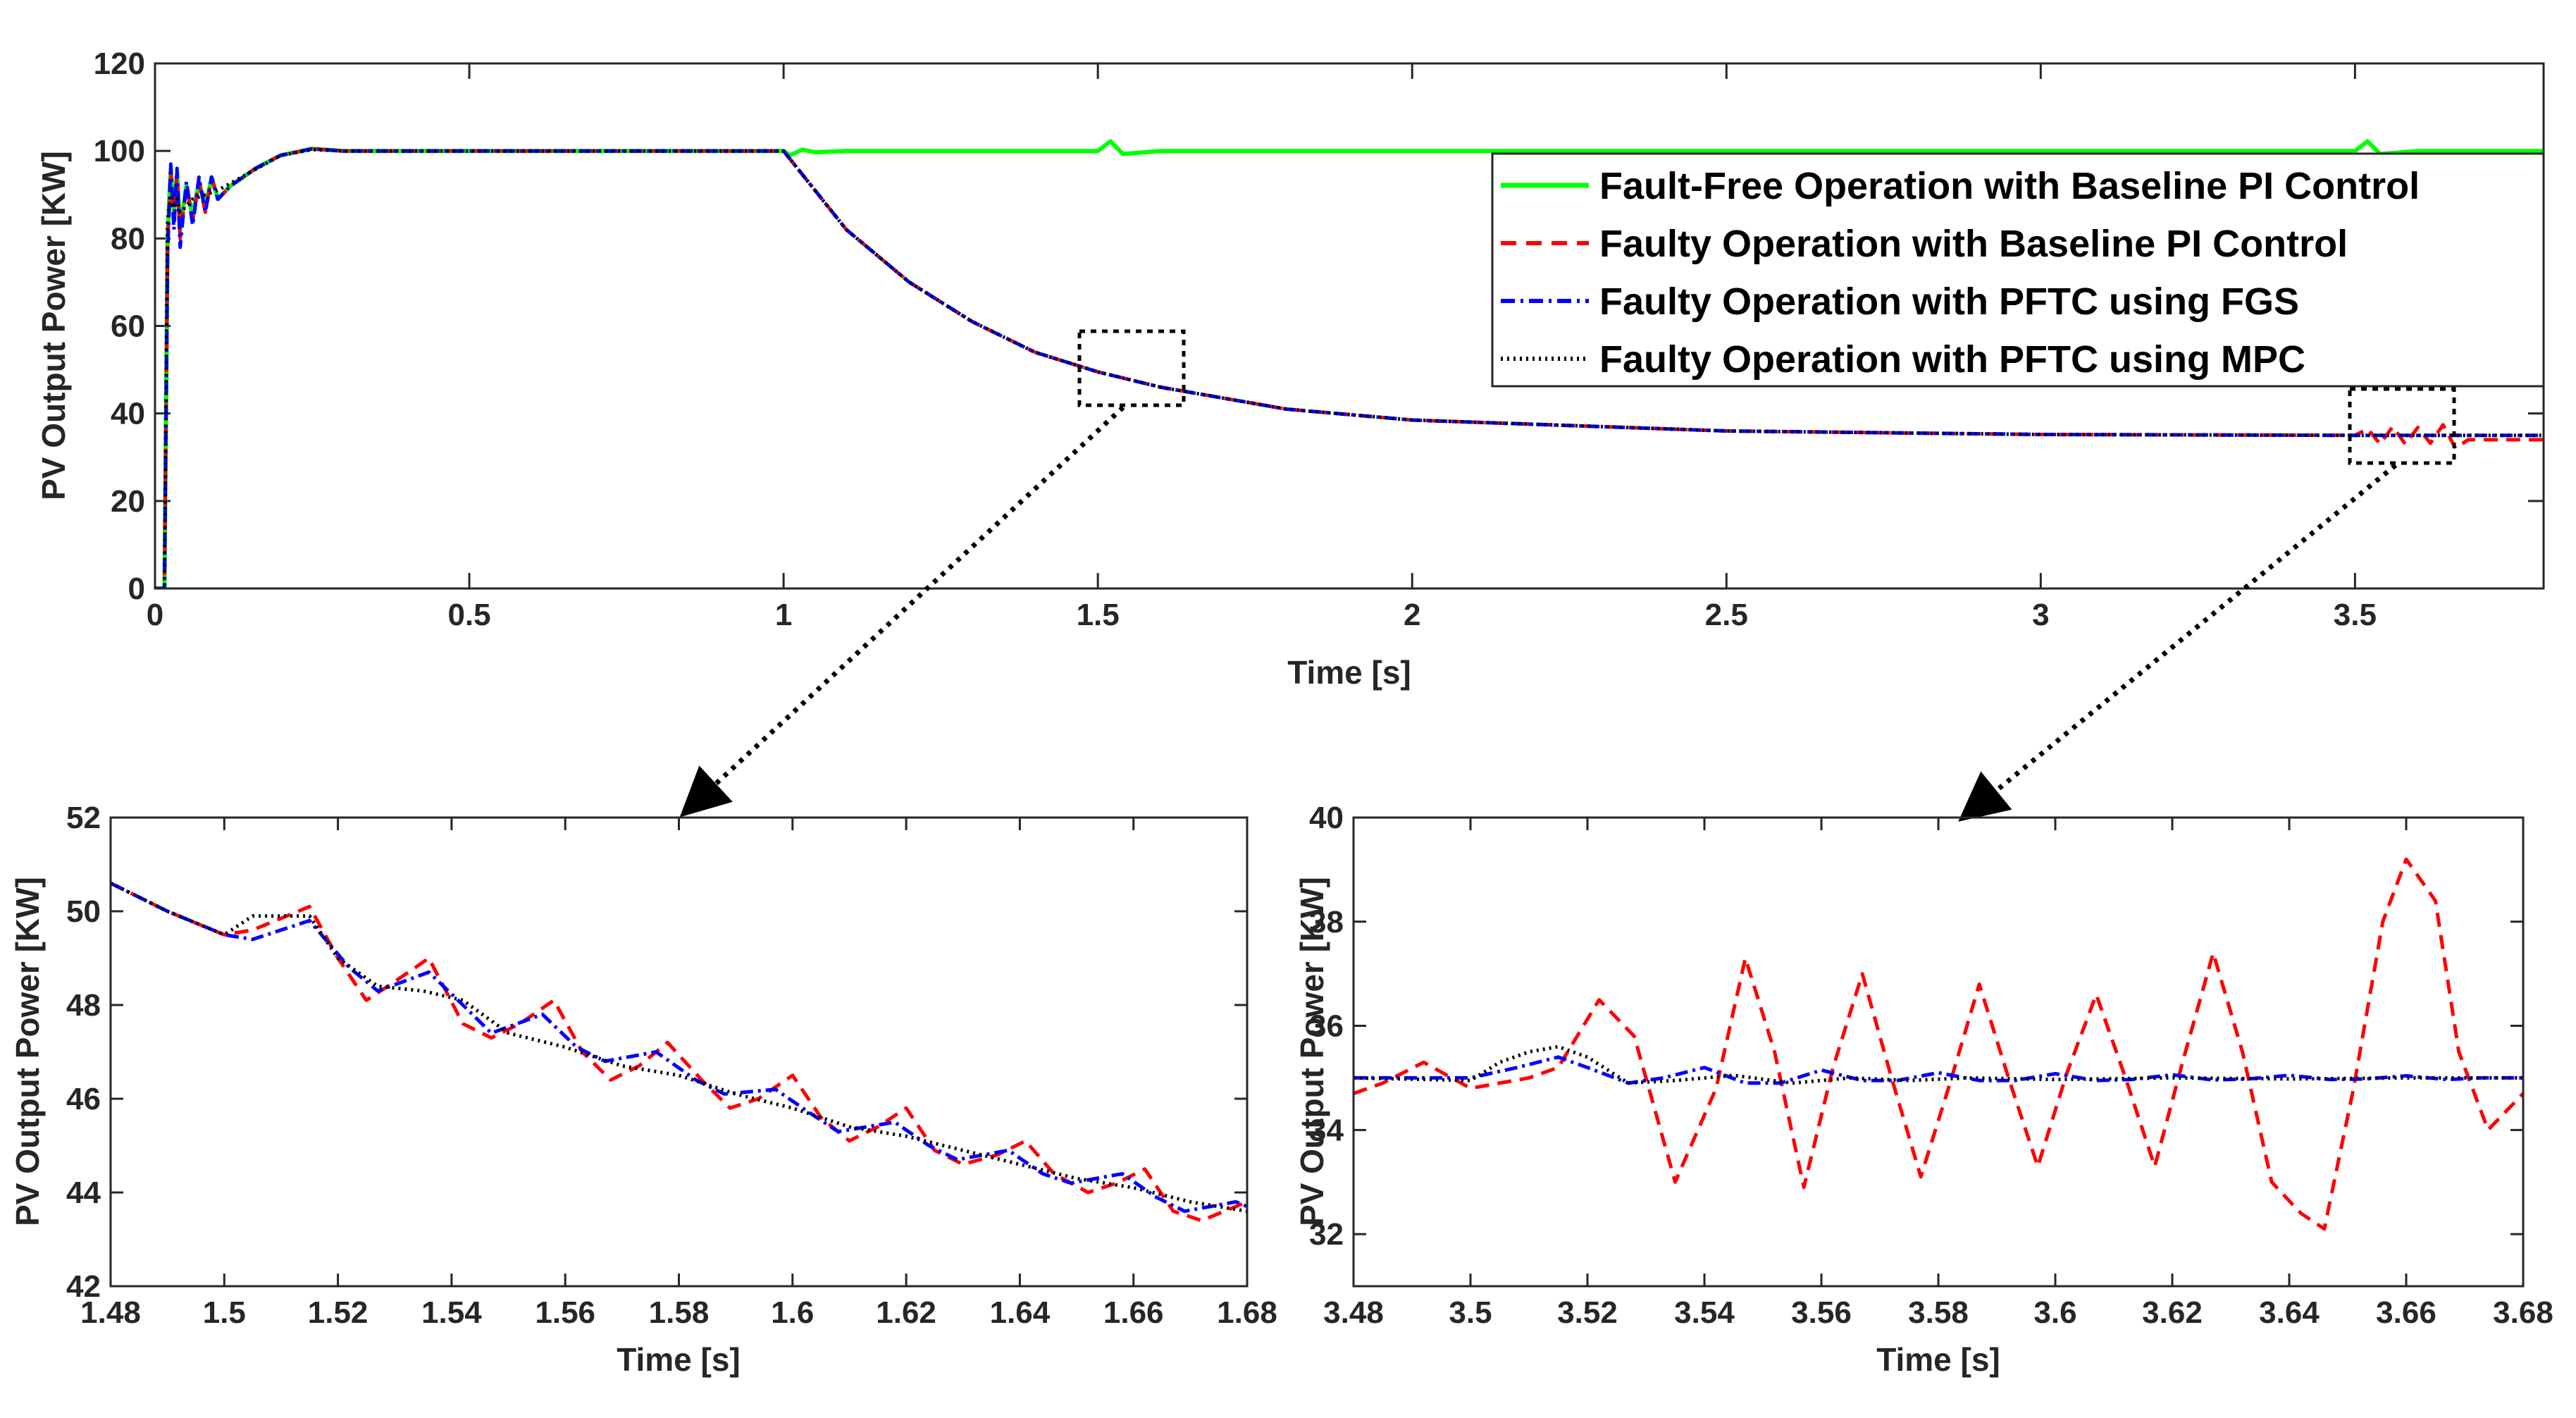 The width and height of the screenshot is (2576, 1418). Describe the element at coordinates (128, 326) in the screenshot. I see `y-tick-label: 60` at that location.